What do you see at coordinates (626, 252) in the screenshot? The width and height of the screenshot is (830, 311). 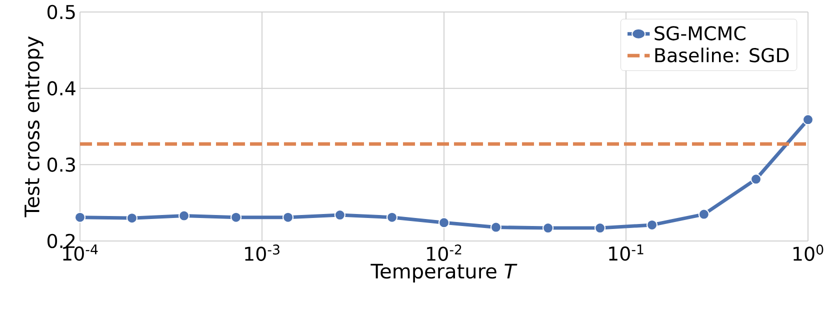 I see `x-tick-label: 10$^{-1}$` at bounding box center [626, 252].